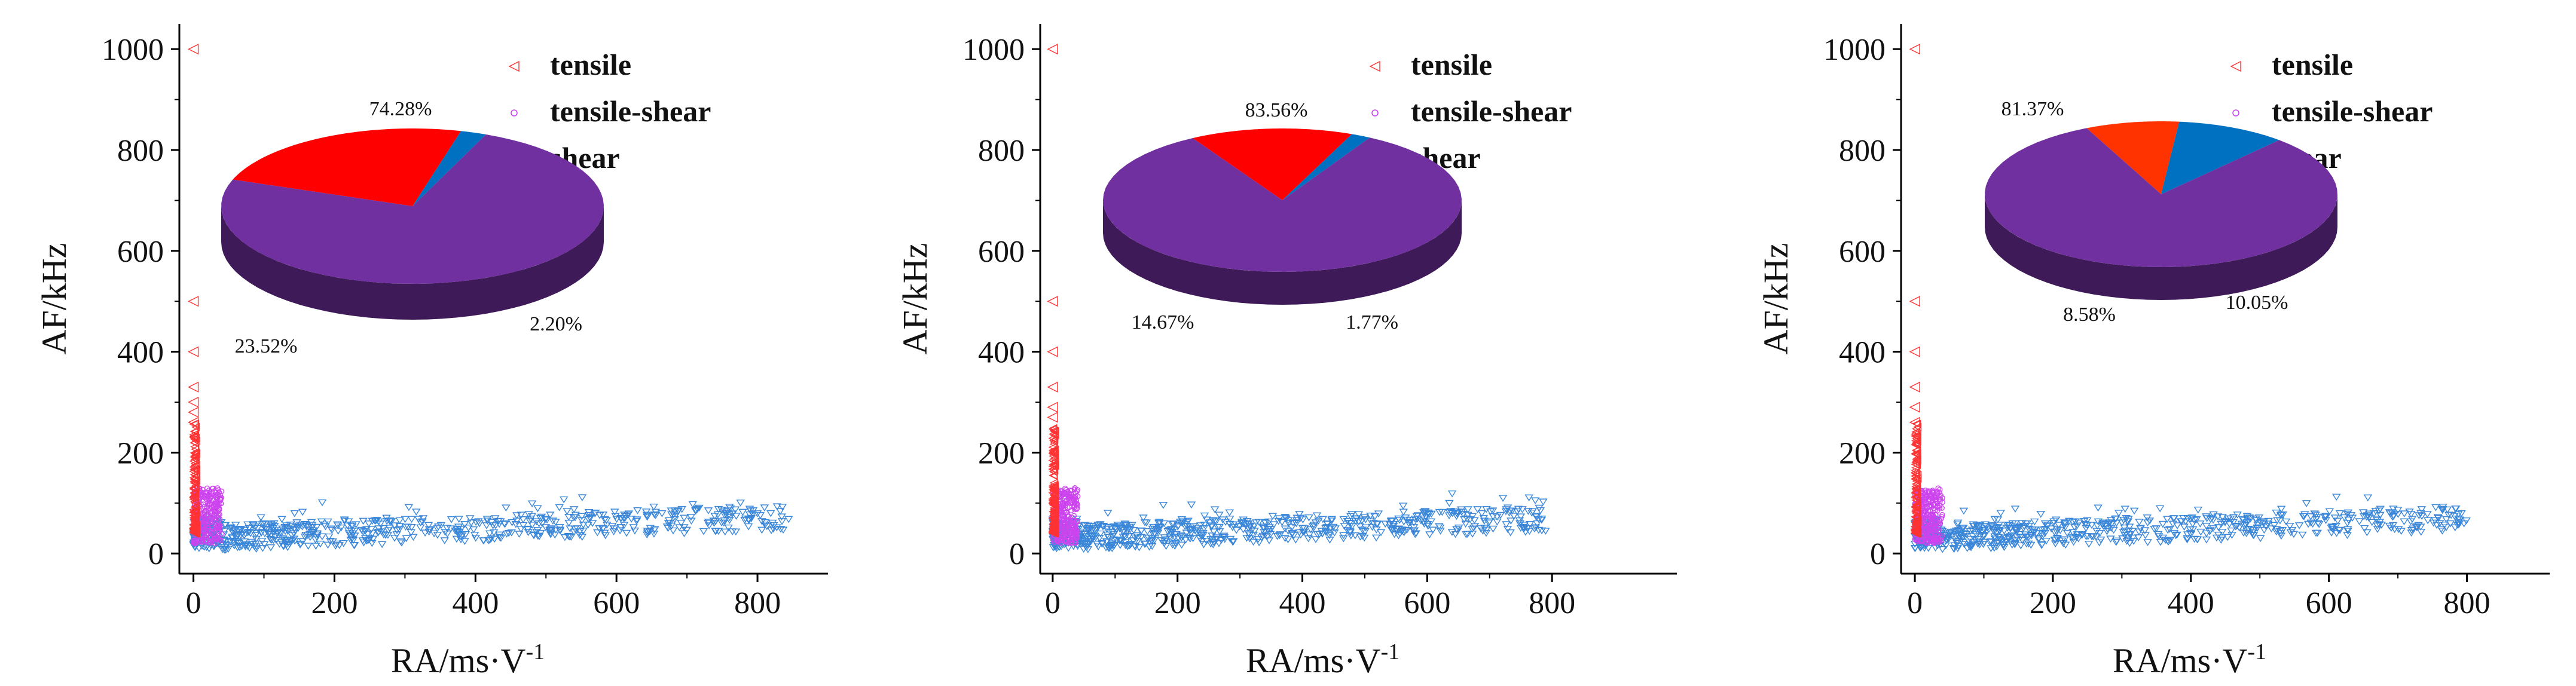 Image resolution: width=2576 pixels, height=686 pixels. What do you see at coordinates (2053, 603) in the screenshot?
I see `x-tick-label: 200` at bounding box center [2053, 603].